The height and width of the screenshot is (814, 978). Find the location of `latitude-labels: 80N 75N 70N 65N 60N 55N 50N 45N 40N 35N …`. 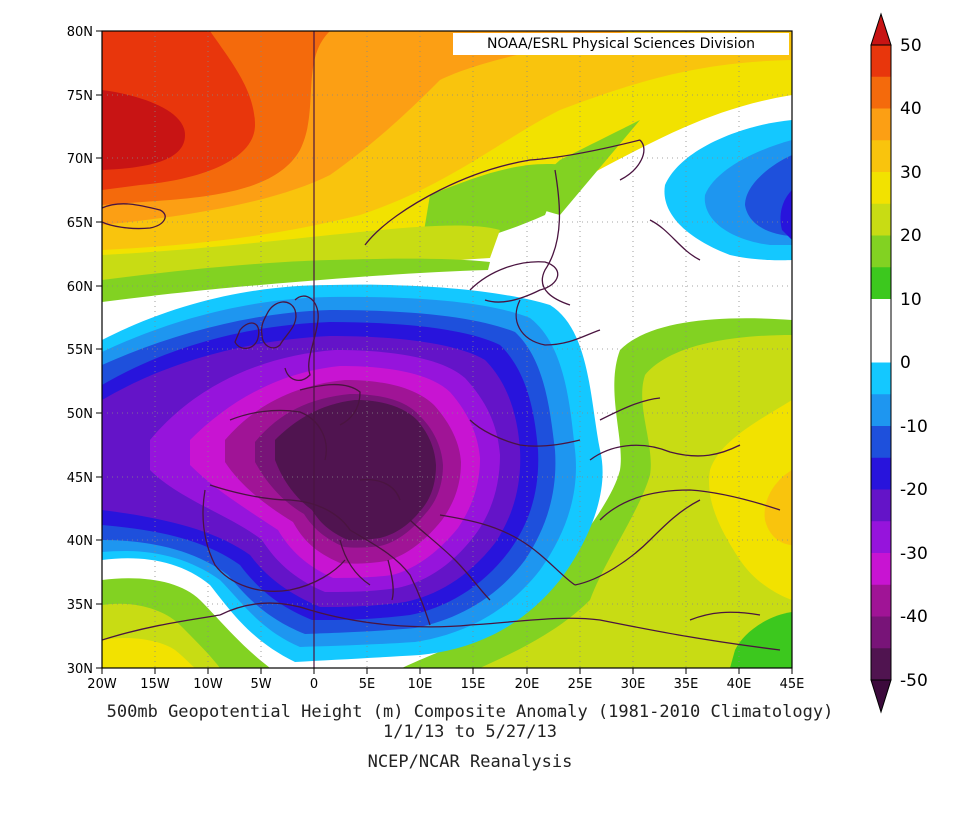

latitude-labels: 80N 75N 70N 65N 60N 55N 50N 45N 40N 35N … is located at coordinates (80, 351).